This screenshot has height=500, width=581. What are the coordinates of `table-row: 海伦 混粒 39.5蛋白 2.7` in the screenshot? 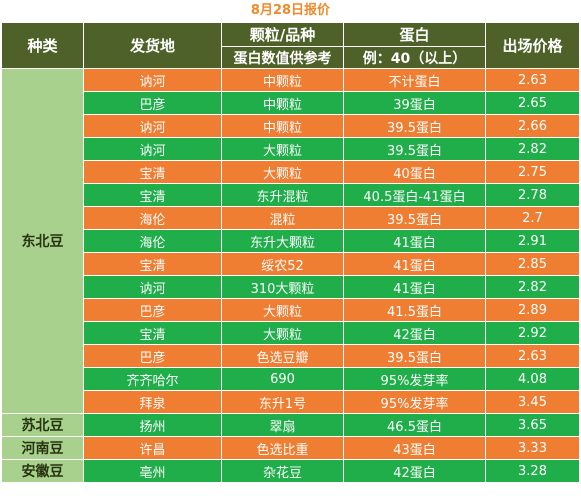 It's located at (291, 218).